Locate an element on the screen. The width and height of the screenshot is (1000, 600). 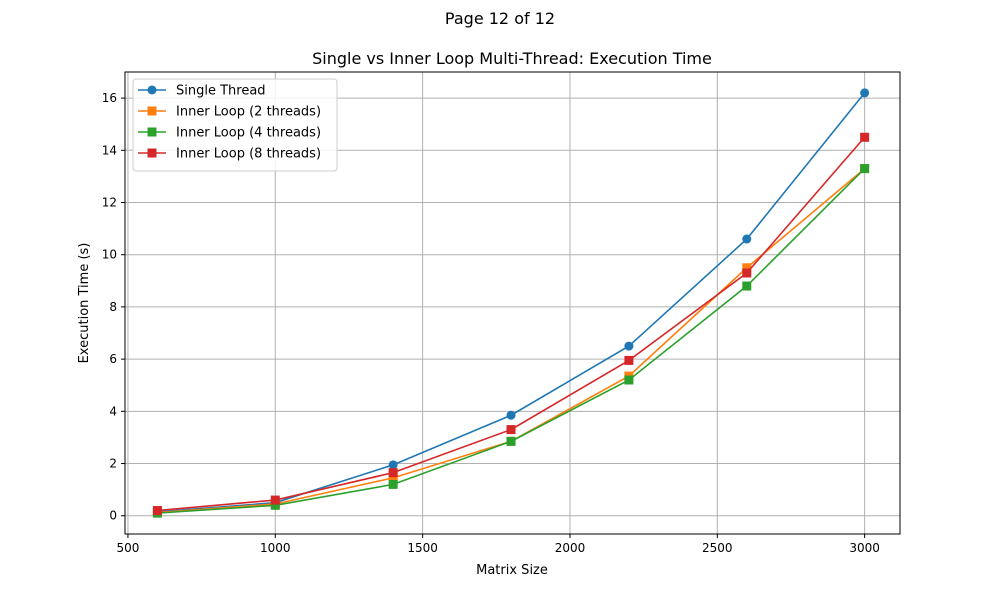
y-tick-label: 0 is located at coordinates (113, 516).